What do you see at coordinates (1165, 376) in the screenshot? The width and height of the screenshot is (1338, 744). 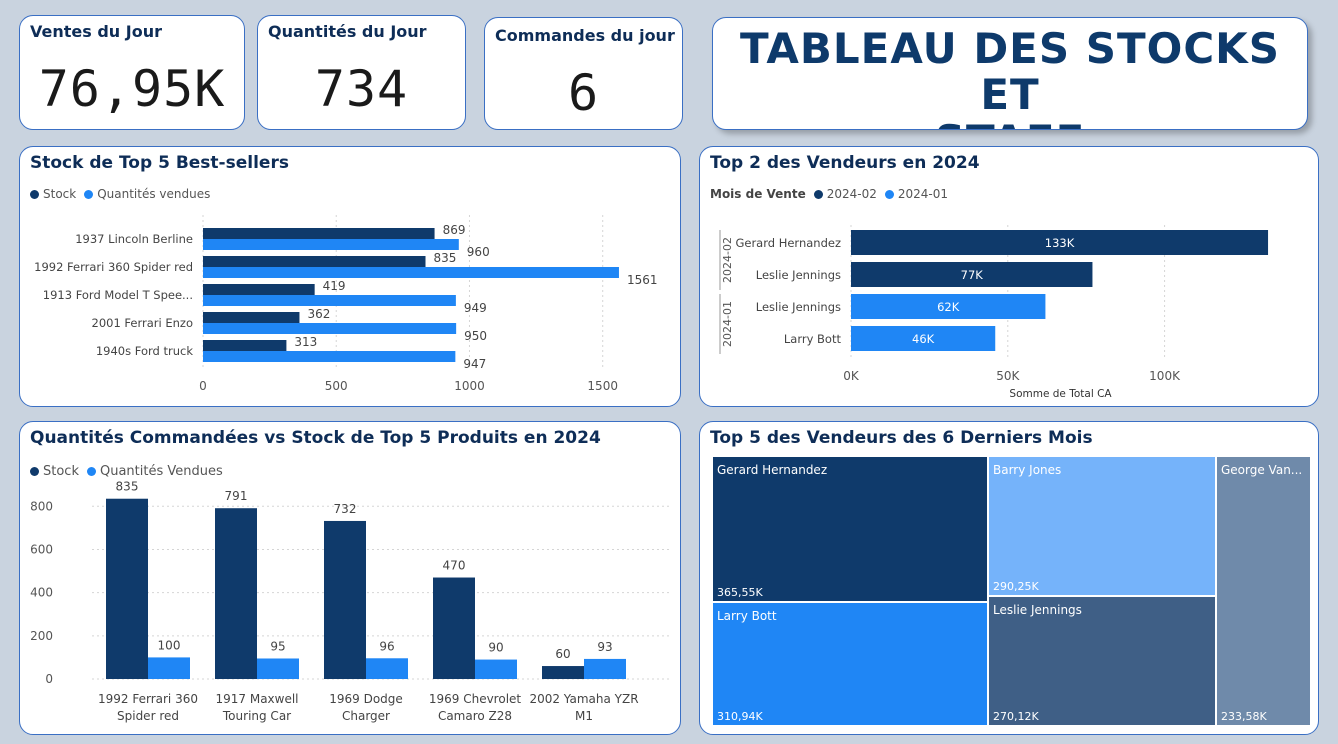 I see `x-tick-label: 100K` at bounding box center [1165, 376].